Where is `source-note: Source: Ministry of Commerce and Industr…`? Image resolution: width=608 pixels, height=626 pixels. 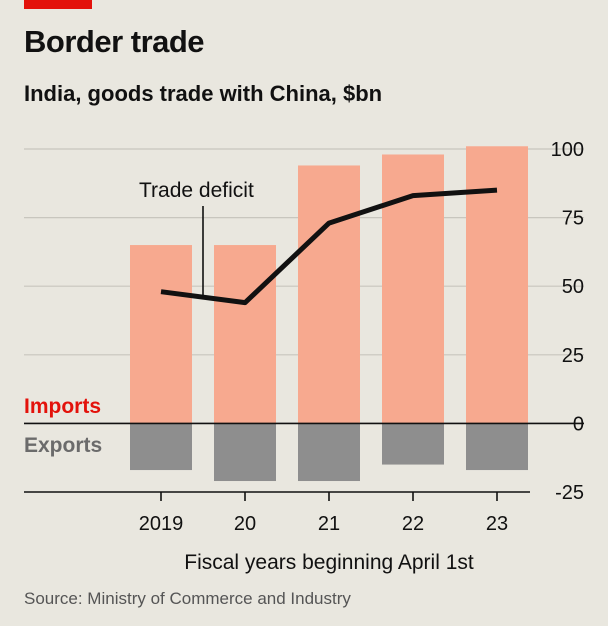
source-note: Source: Ministry of Commerce and Industr… is located at coordinates (187, 598).